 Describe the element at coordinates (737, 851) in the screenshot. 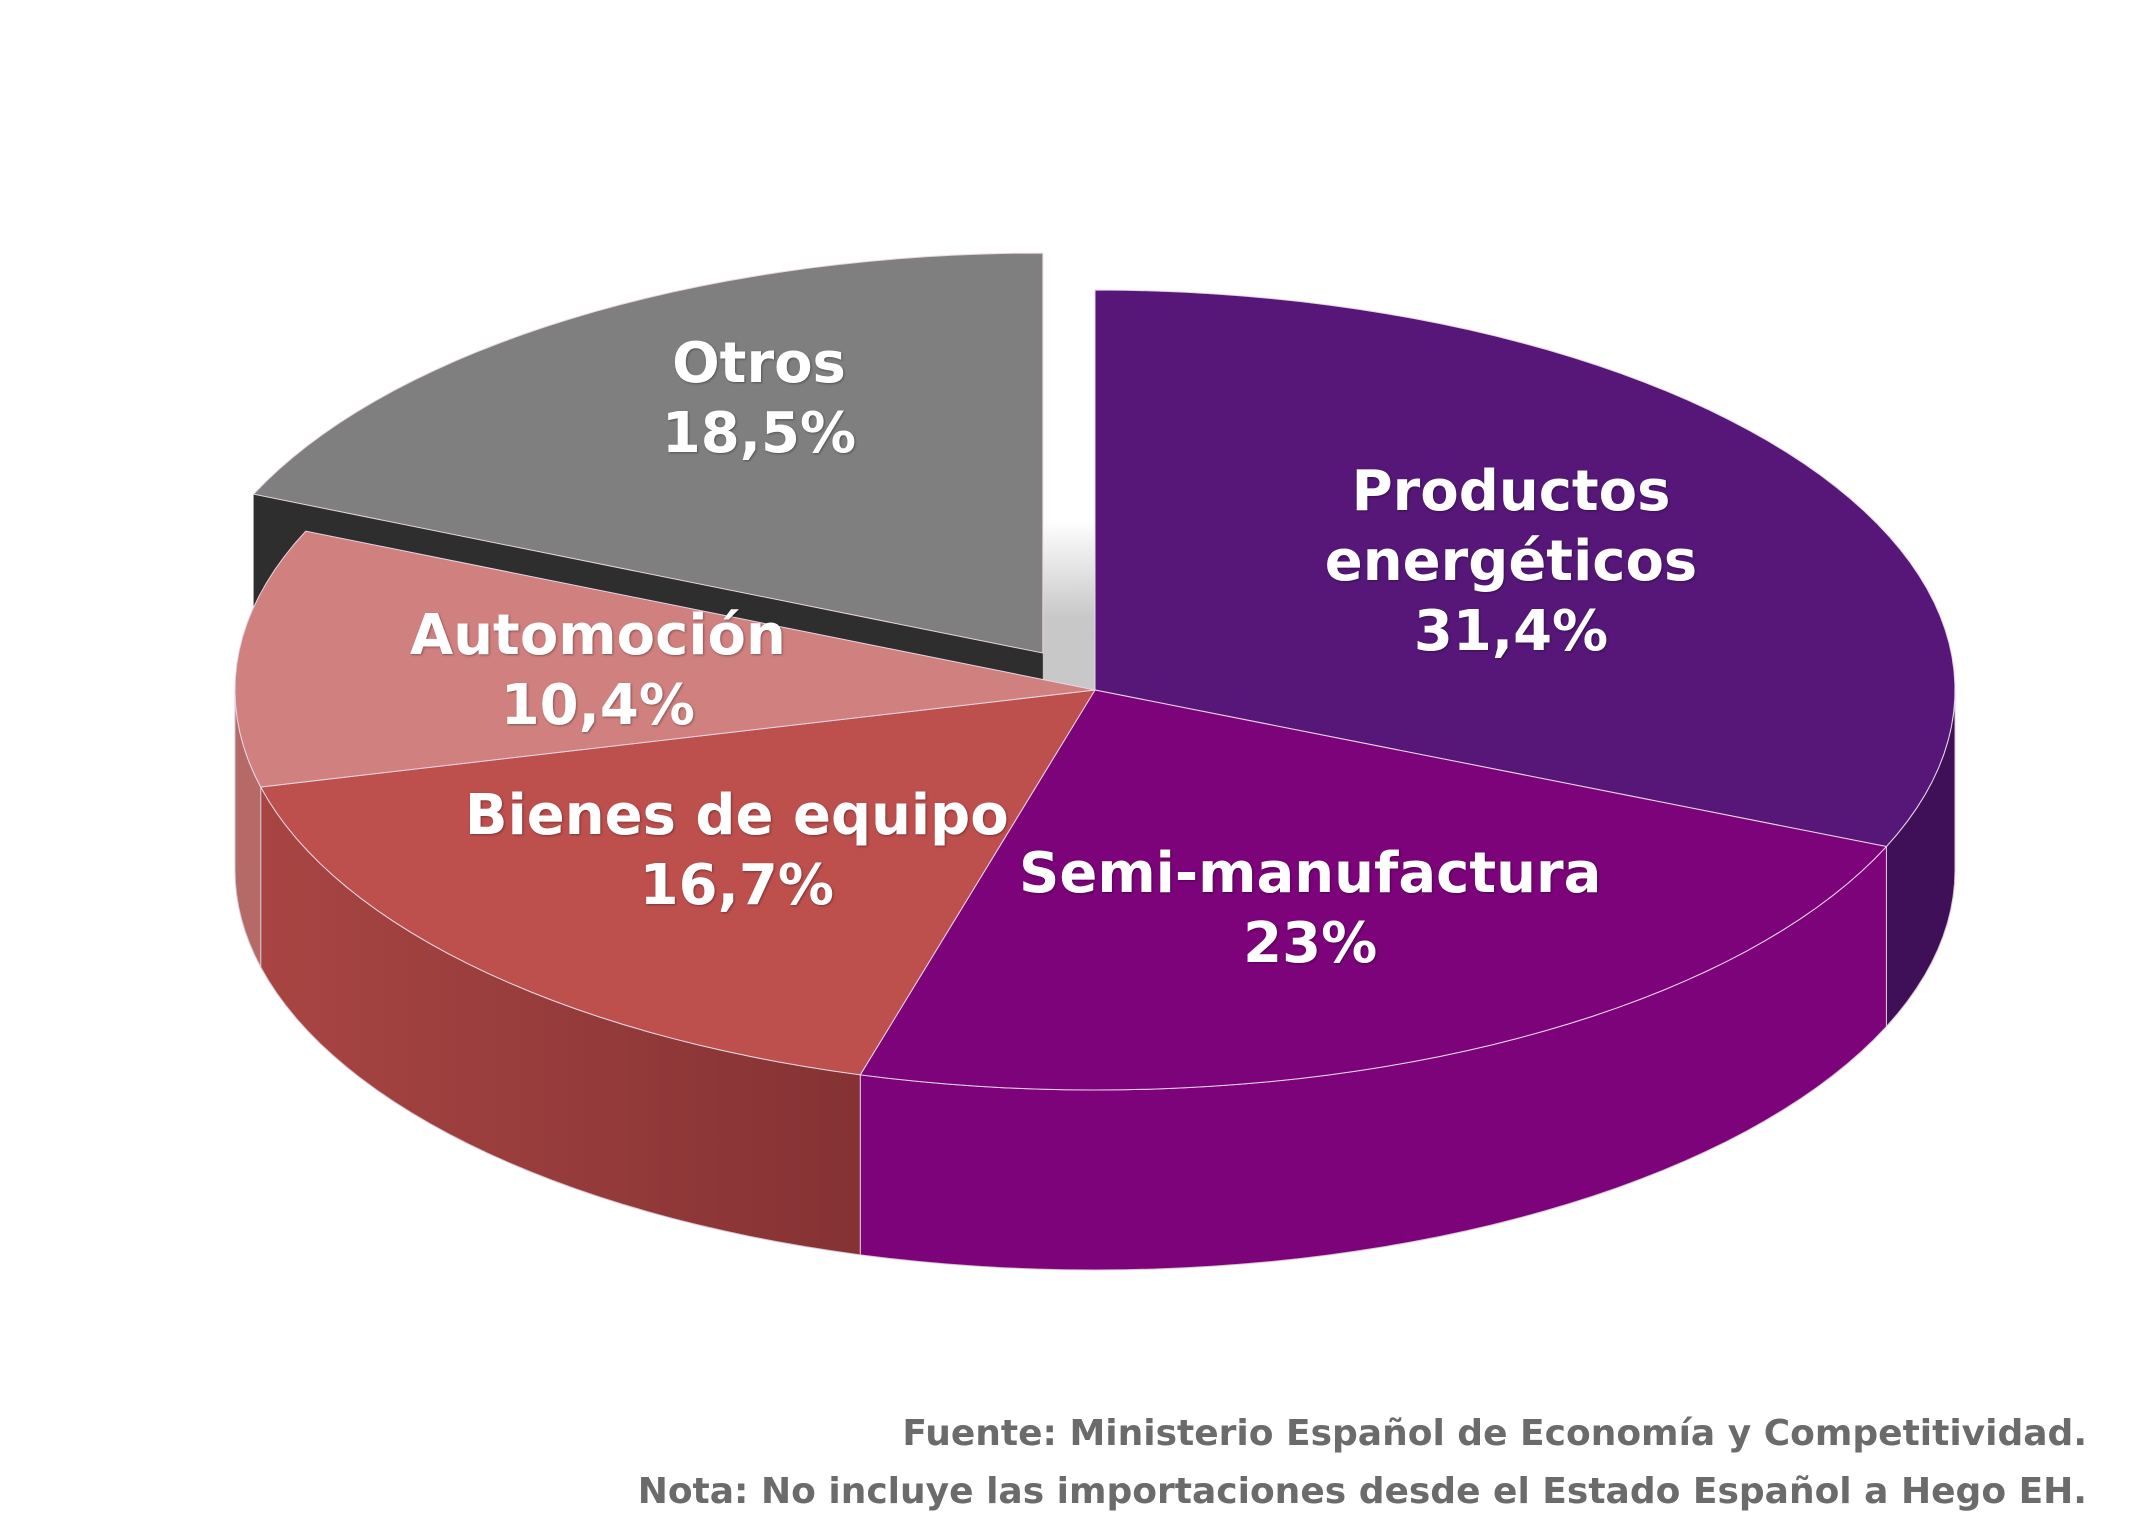

I see `slice-label-2: Bienes de equipo 16,7%` at that location.